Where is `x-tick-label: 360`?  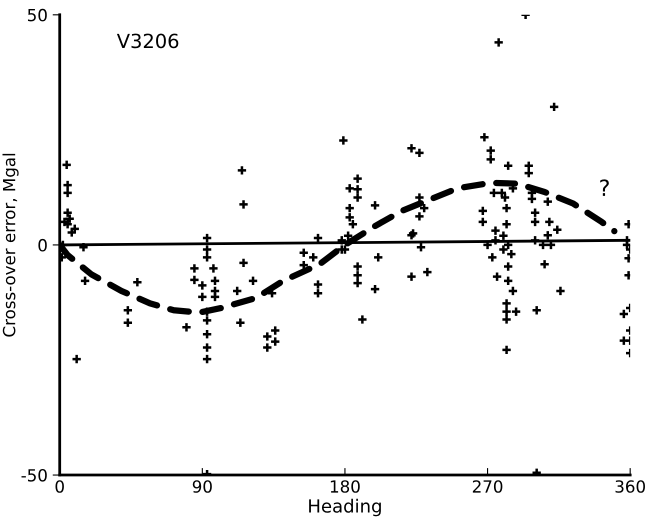 x-tick-label: 360 is located at coordinates (630, 486).